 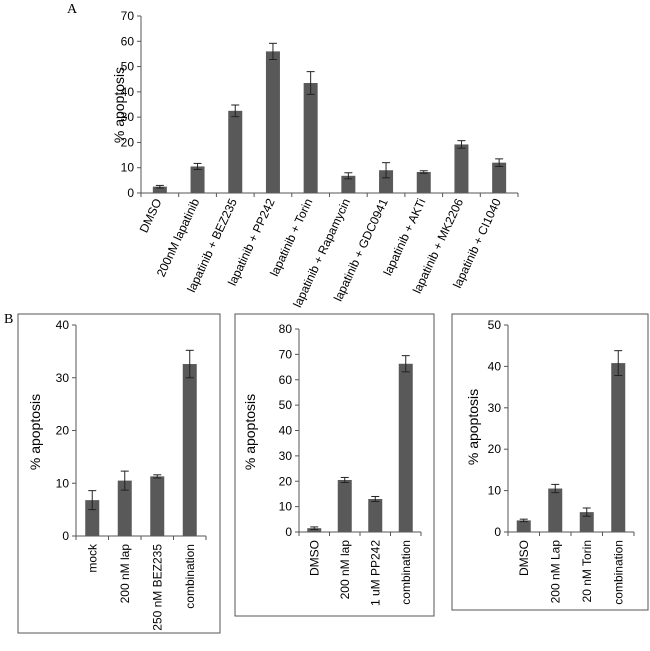 What do you see at coordinates (8, 319) in the screenshot?
I see `panel-label-b: B` at bounding box center [8, 319].